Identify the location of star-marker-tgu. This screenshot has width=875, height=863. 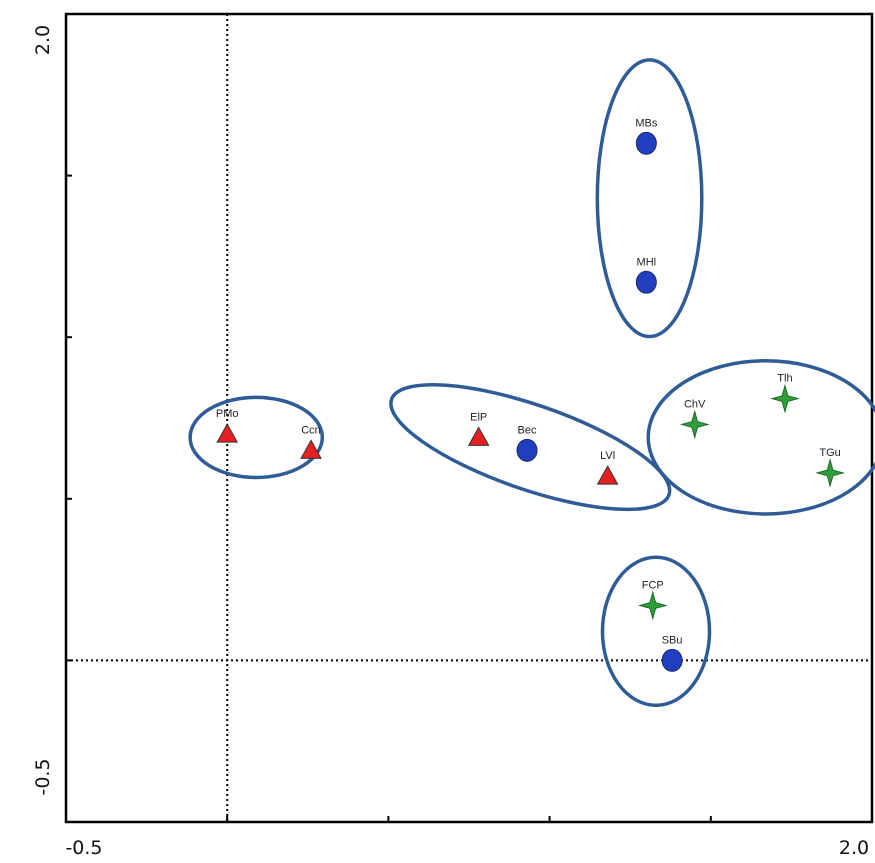
(830, 473).